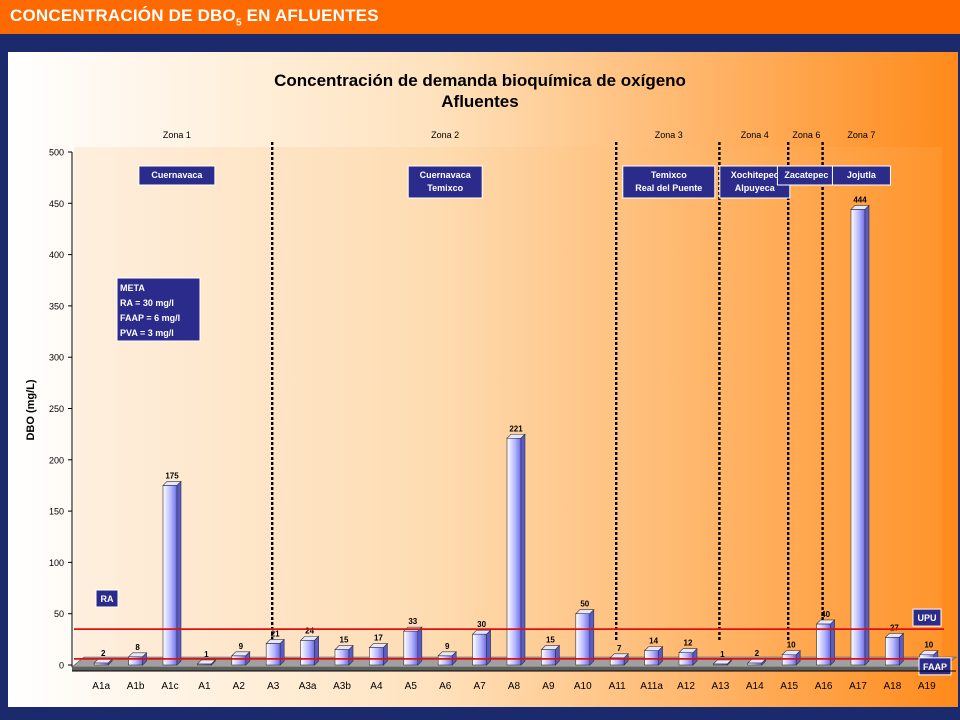  Describe the element at coordinates (239, 686) in the screenshot. I see `x-tick-label: A2` at that location.